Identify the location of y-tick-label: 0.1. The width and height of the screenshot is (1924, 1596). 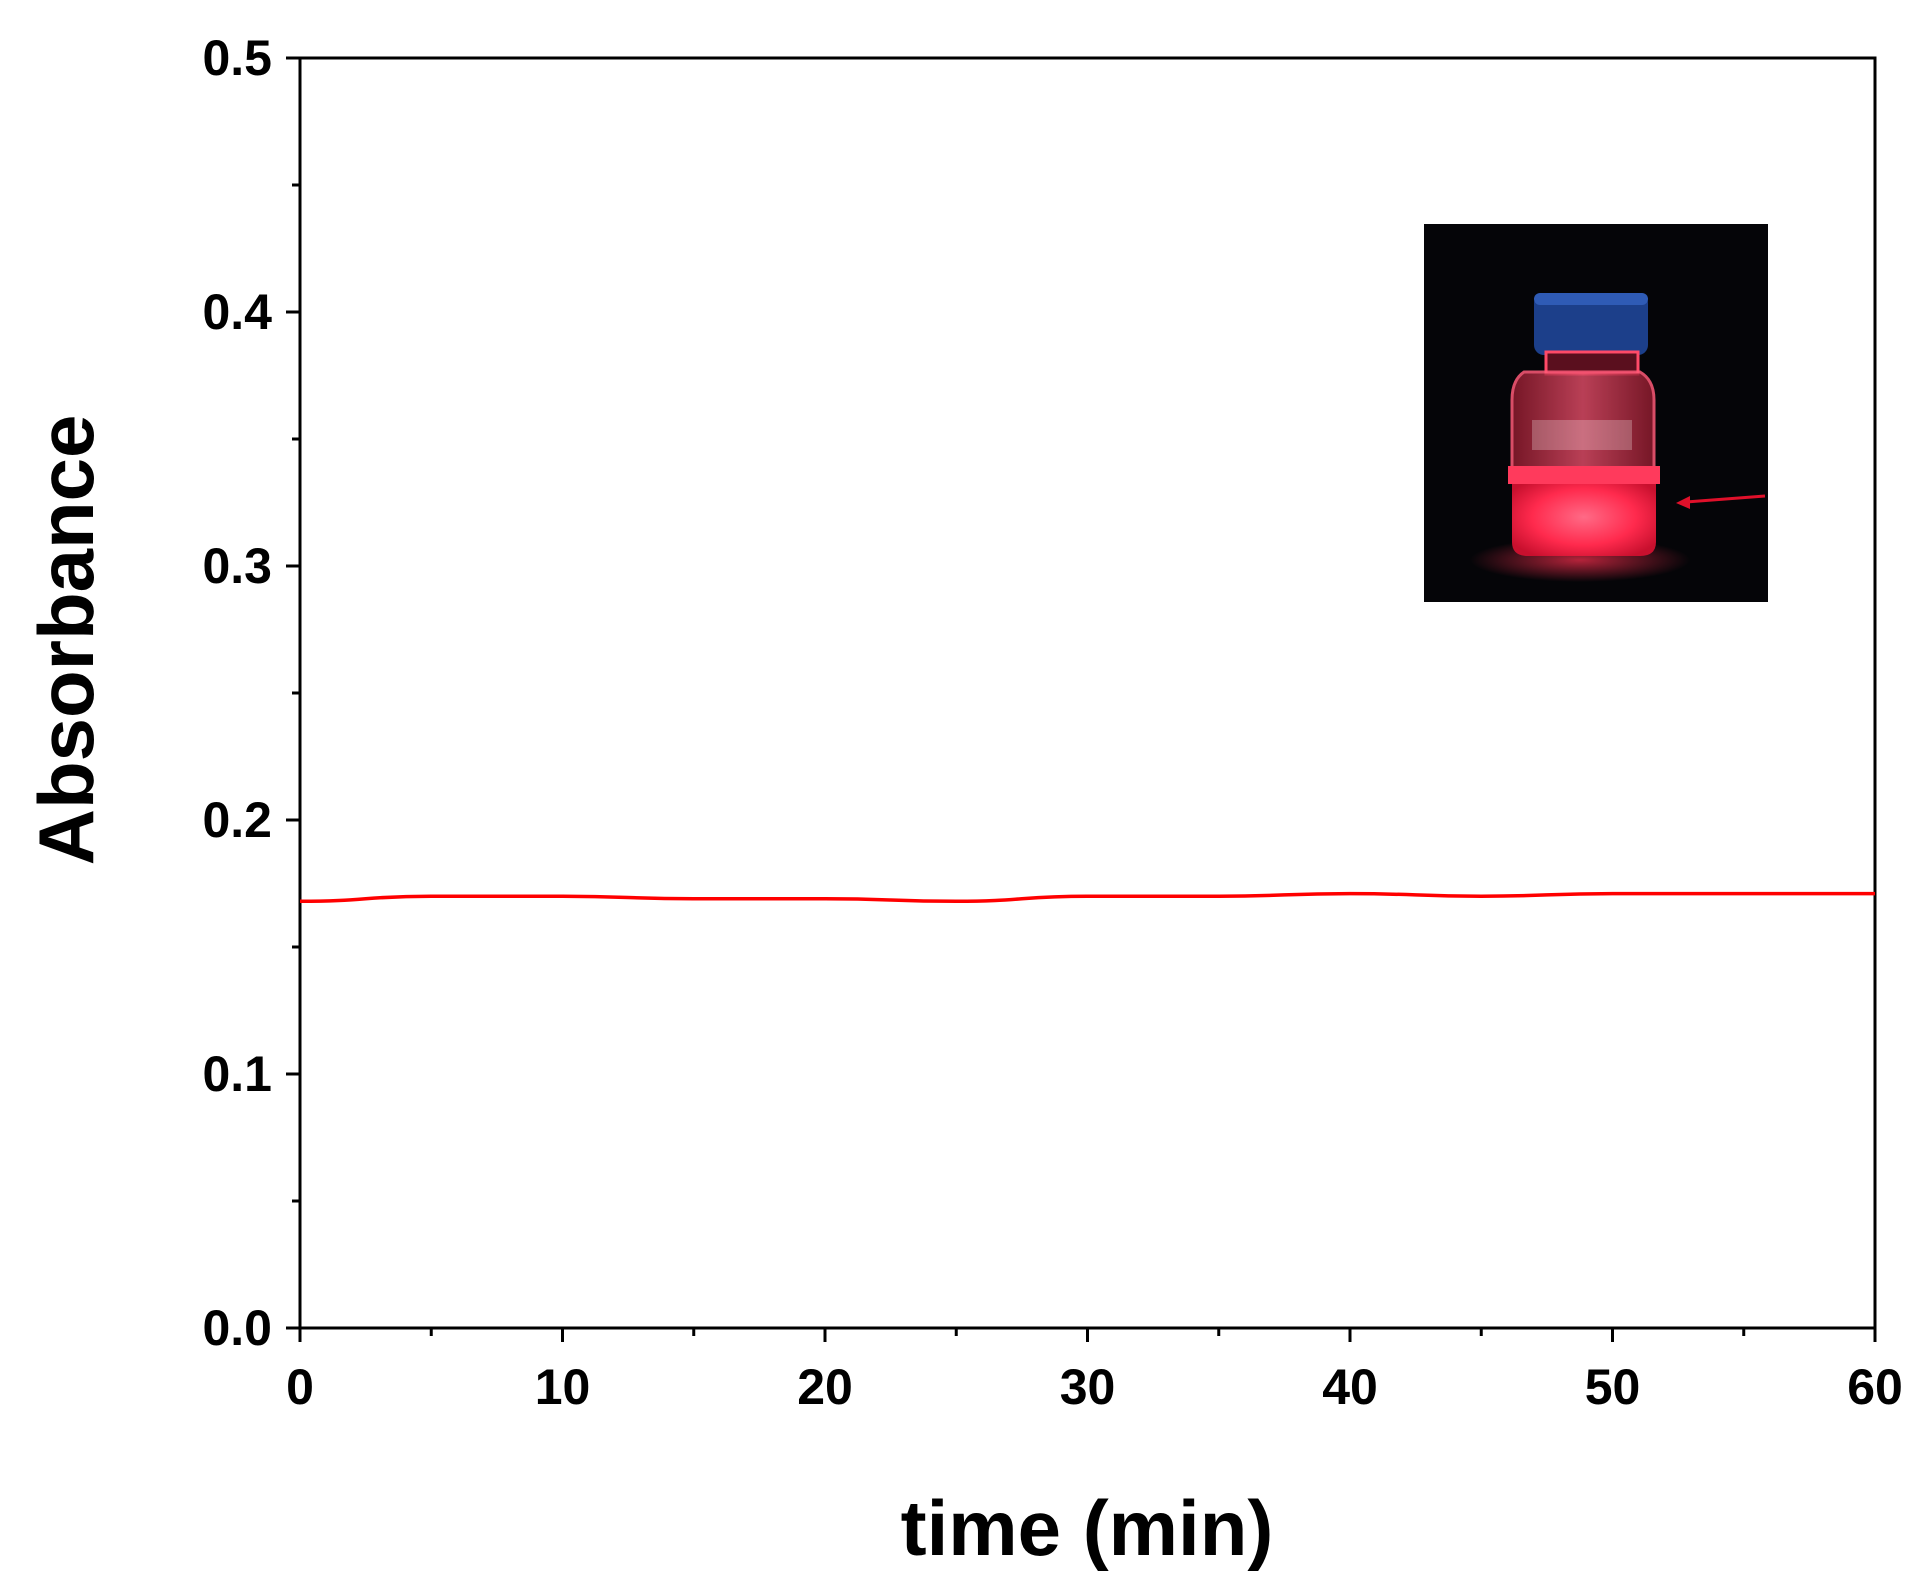
(237, 1074).